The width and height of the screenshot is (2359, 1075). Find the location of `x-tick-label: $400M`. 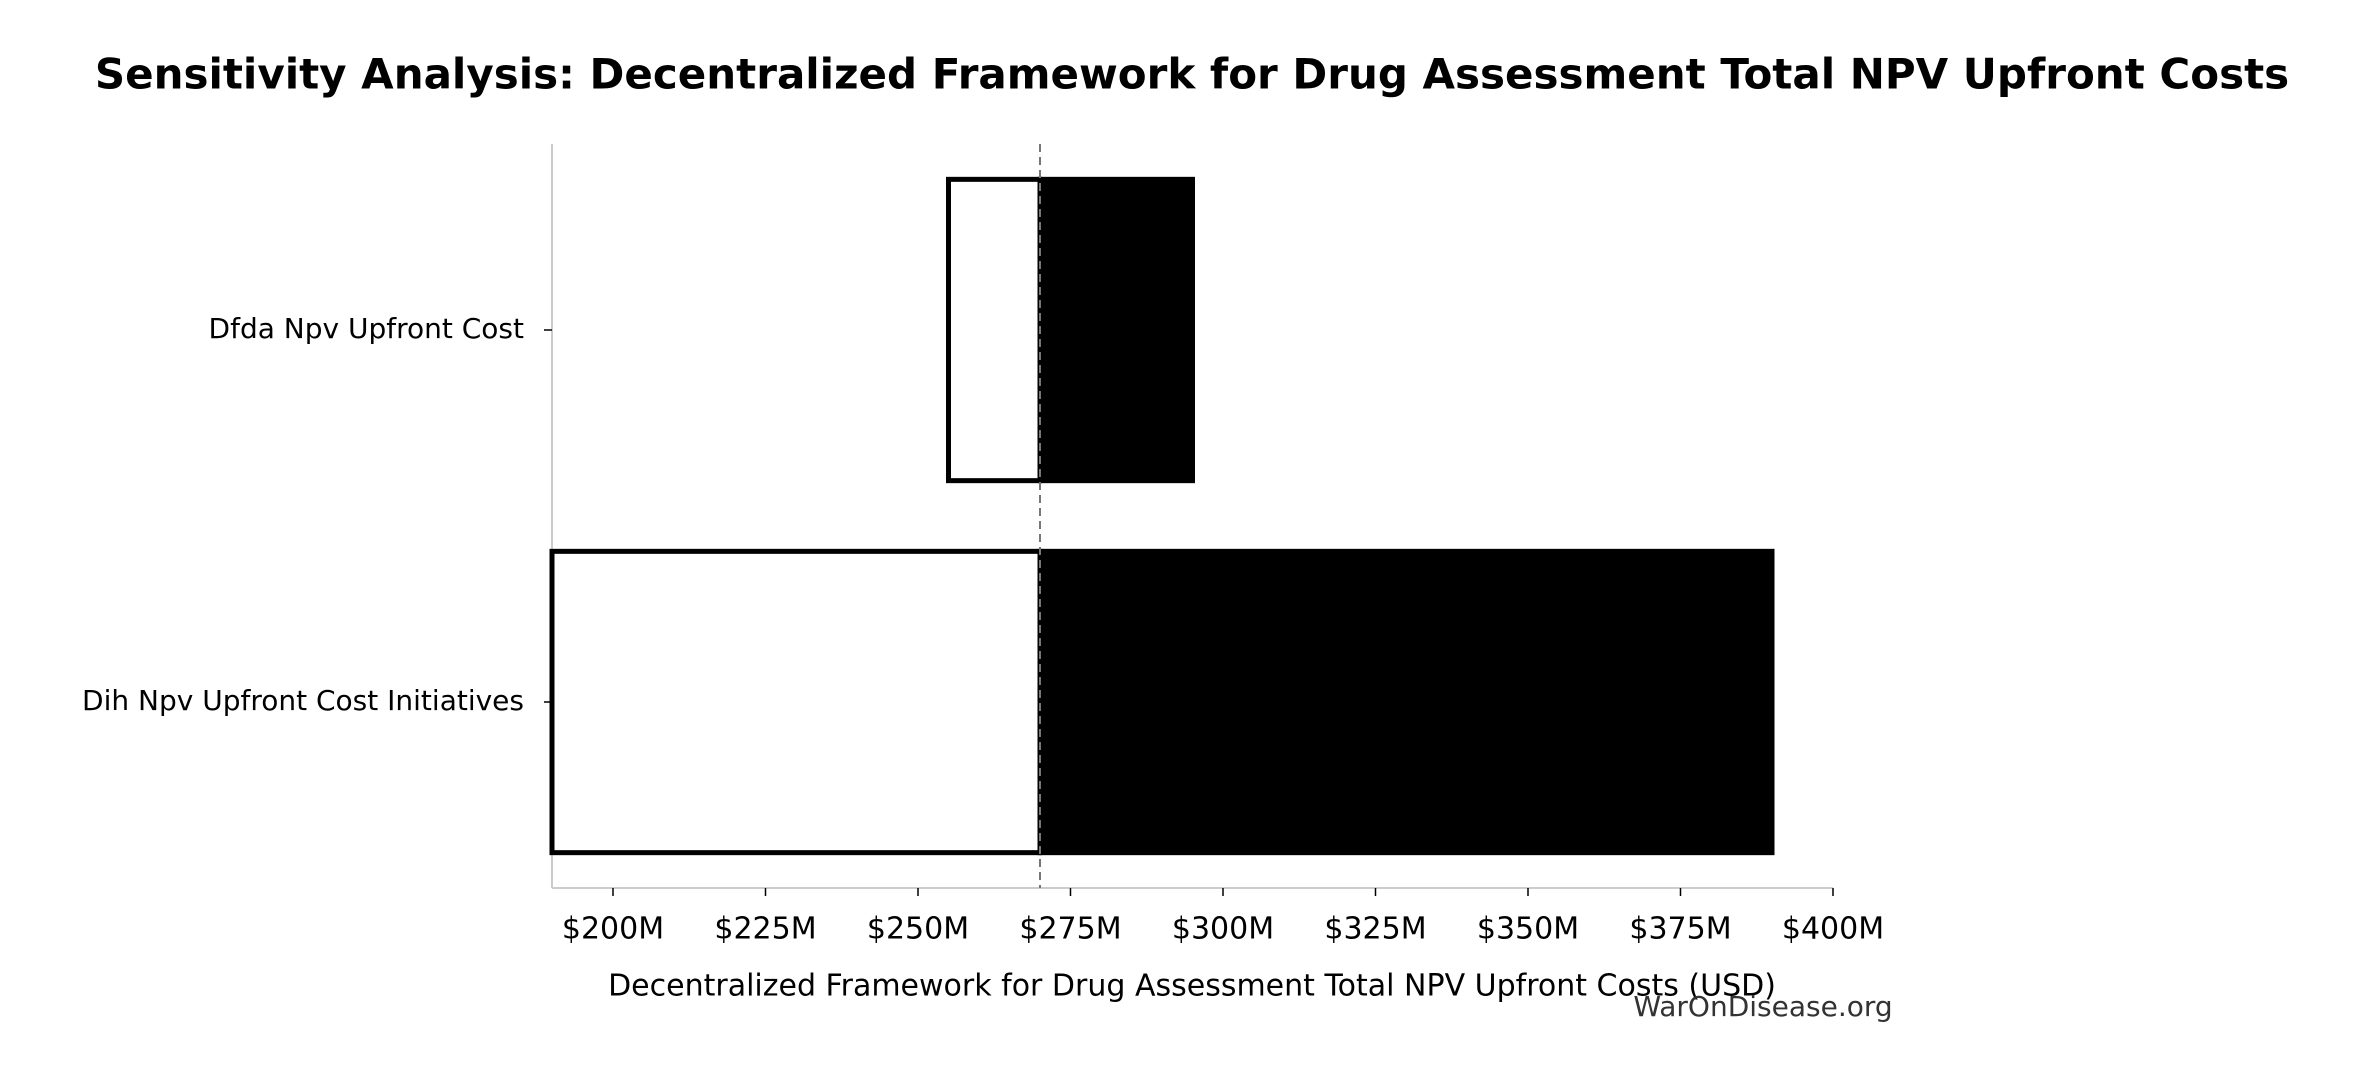

x-tick-label: $400M is located at coordinates (1833, 929).